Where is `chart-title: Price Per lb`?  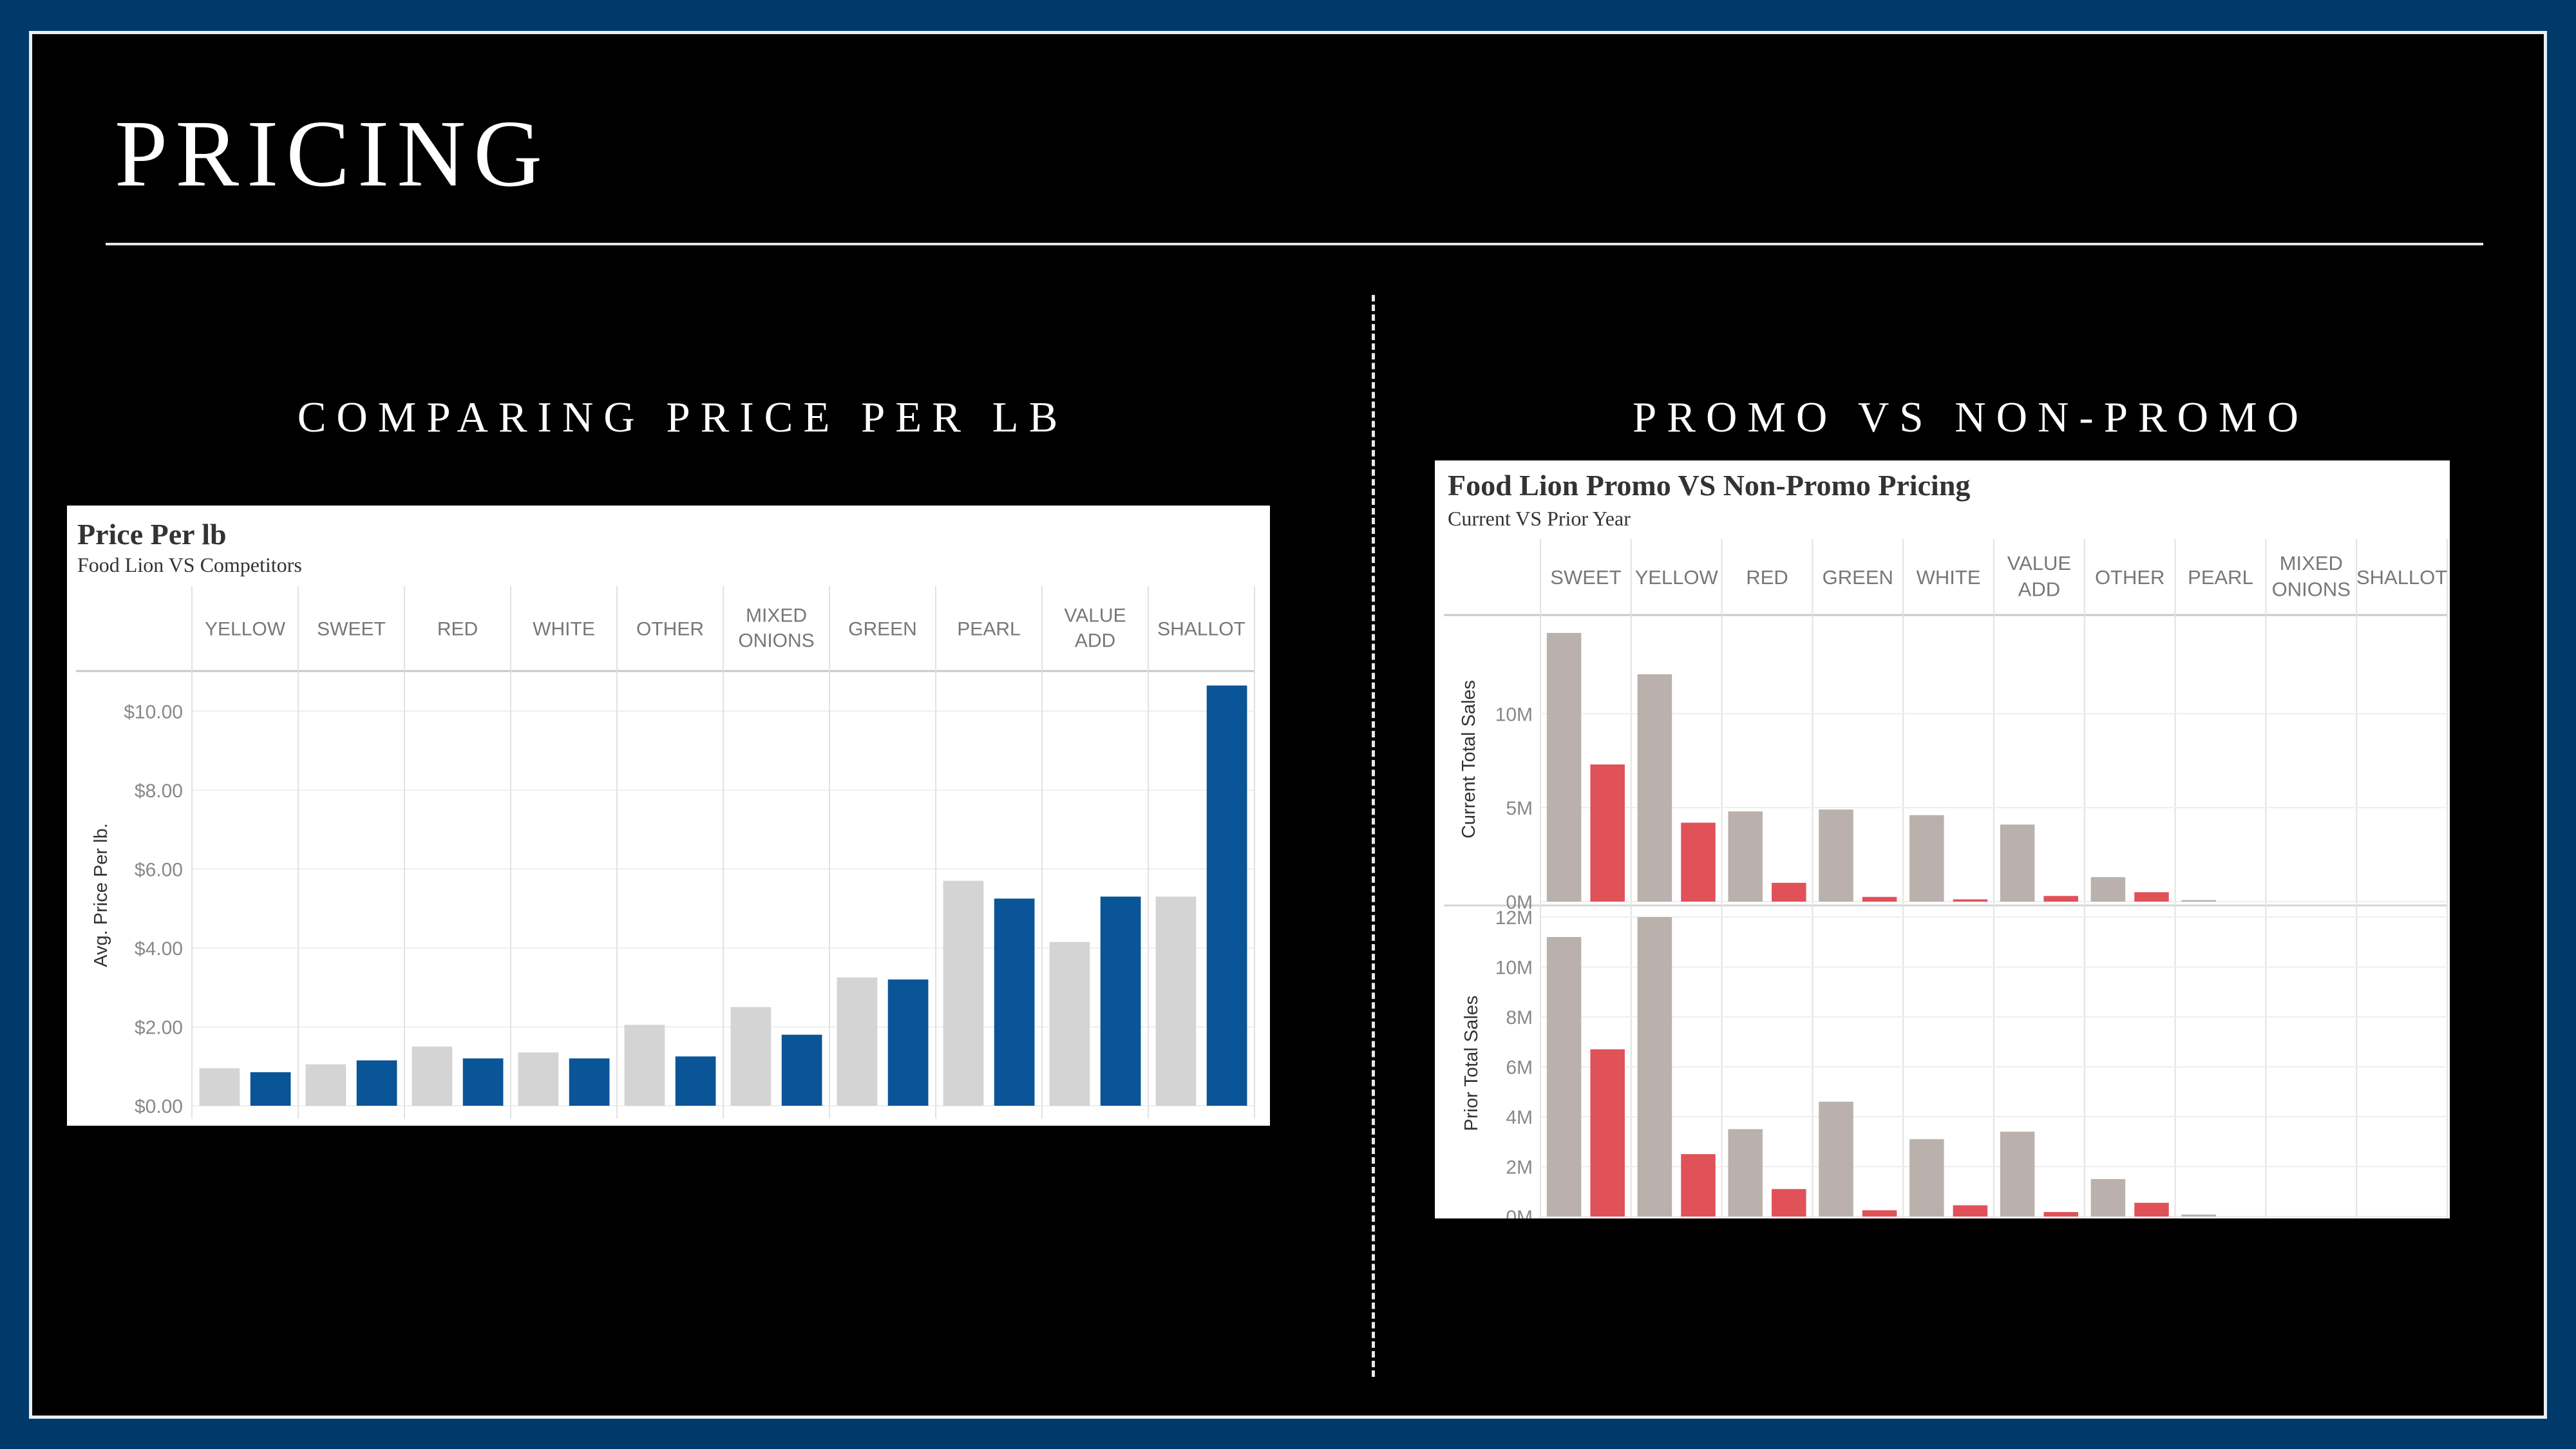 chart-title: Price Per lb is located at coordinates (152, 534).